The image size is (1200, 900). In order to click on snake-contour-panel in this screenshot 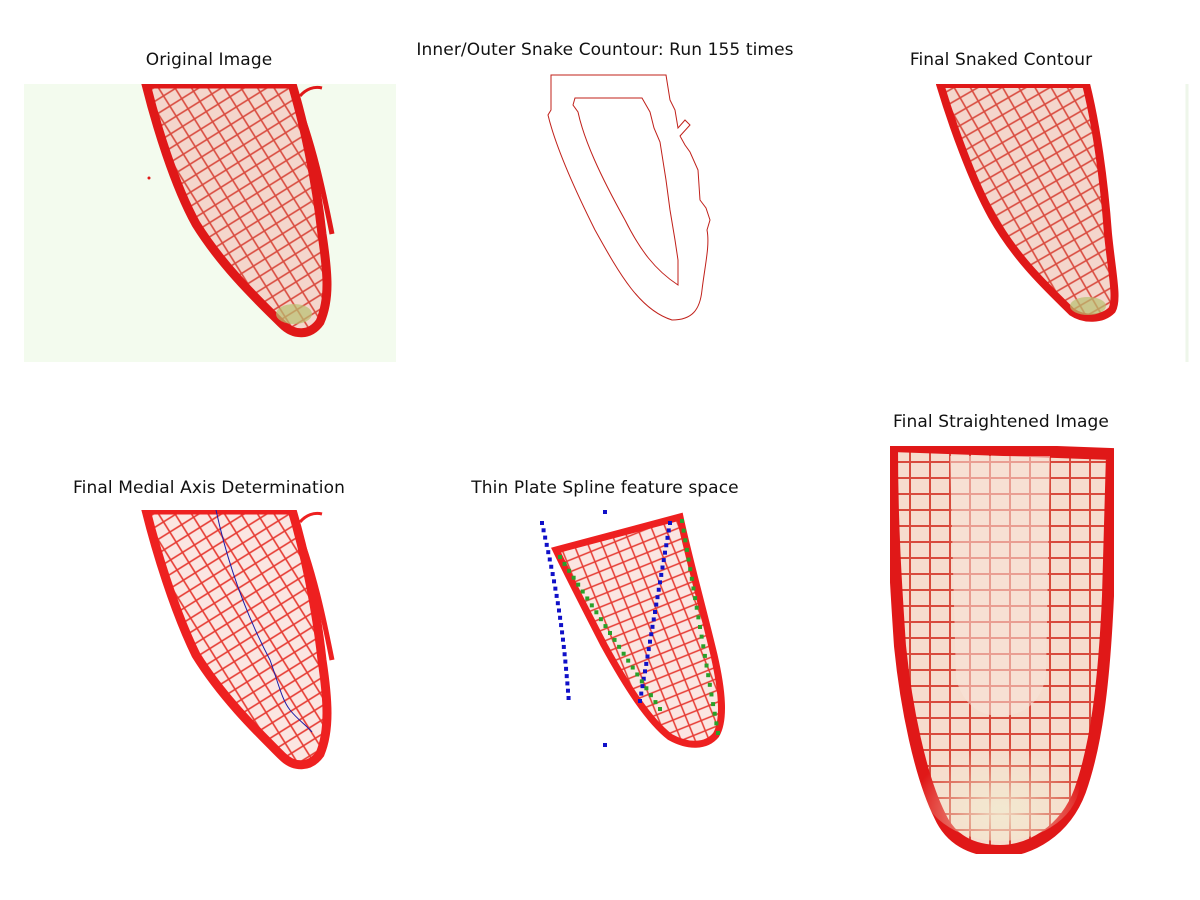, I will do `click(630, 197)`.